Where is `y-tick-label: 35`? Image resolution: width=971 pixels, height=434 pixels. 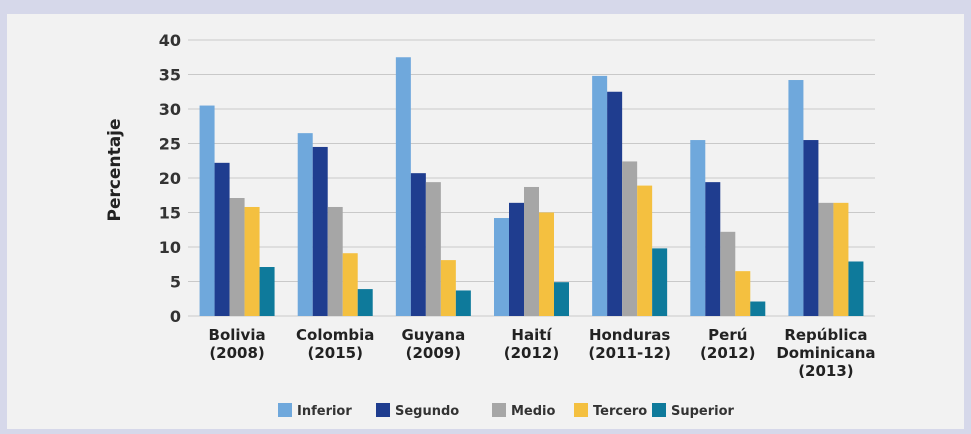
y-tick-label: 35 is located at coordinates (170, 75).